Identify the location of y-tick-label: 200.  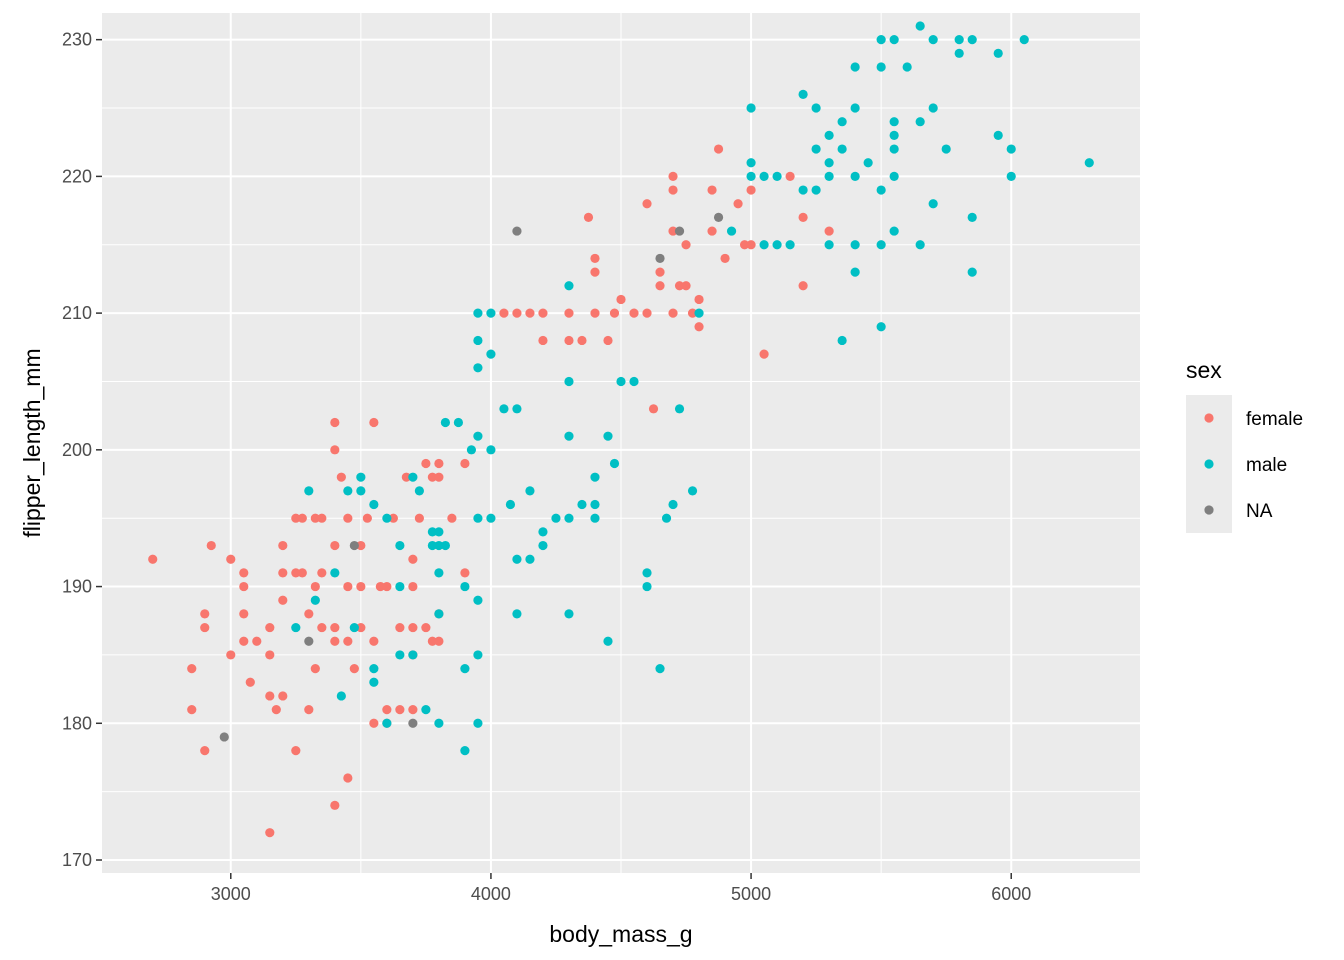
(77, 450).